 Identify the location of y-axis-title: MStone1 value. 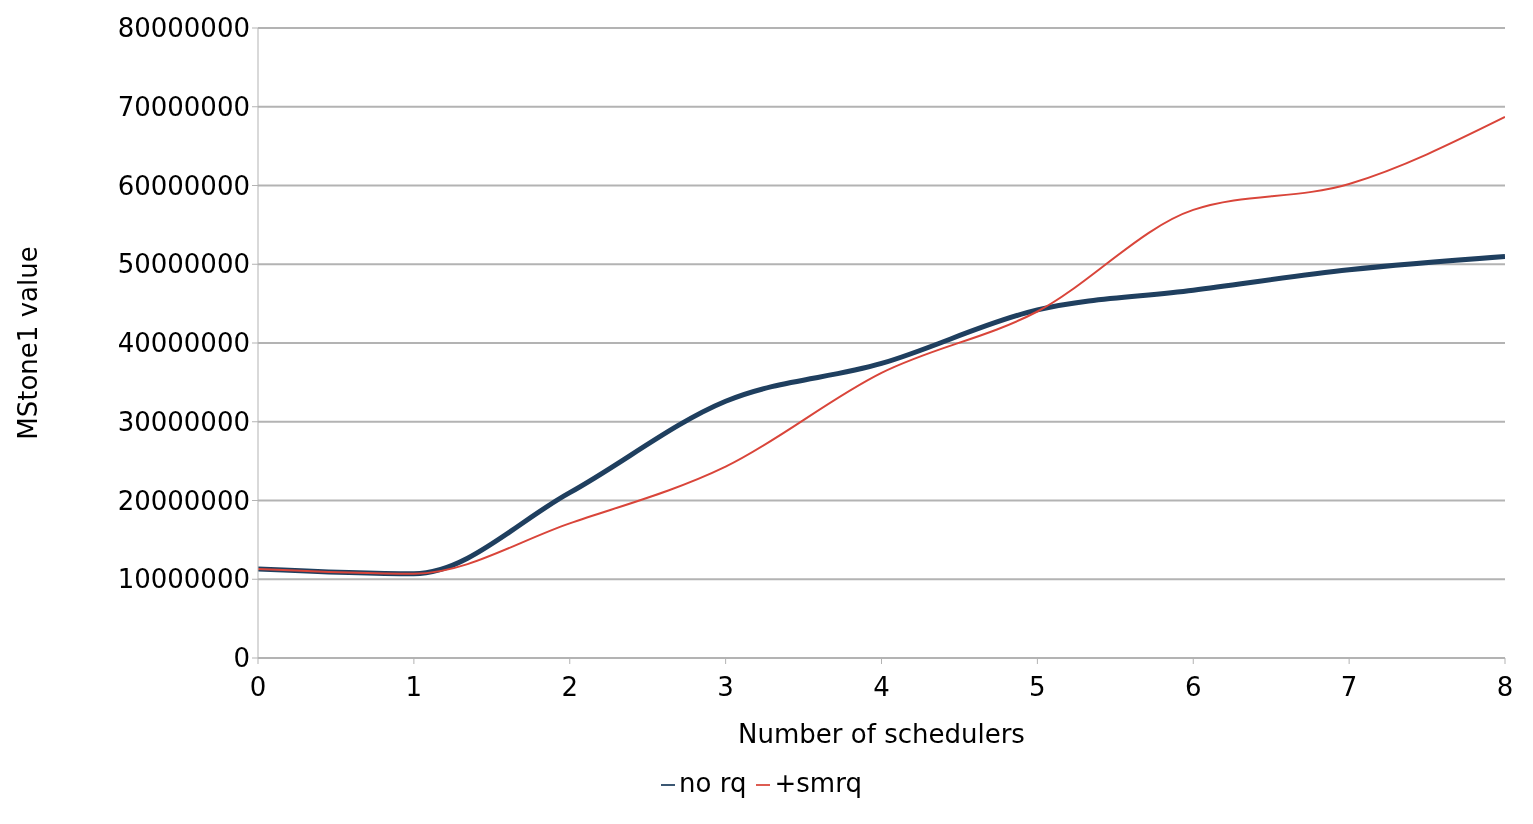
(28, 343).